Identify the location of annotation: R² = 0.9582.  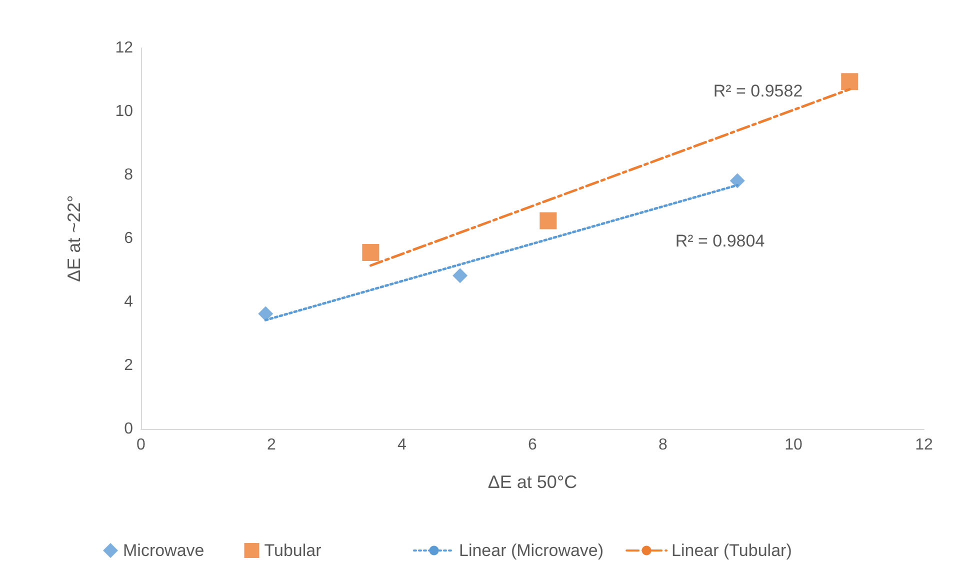
(758, 91).